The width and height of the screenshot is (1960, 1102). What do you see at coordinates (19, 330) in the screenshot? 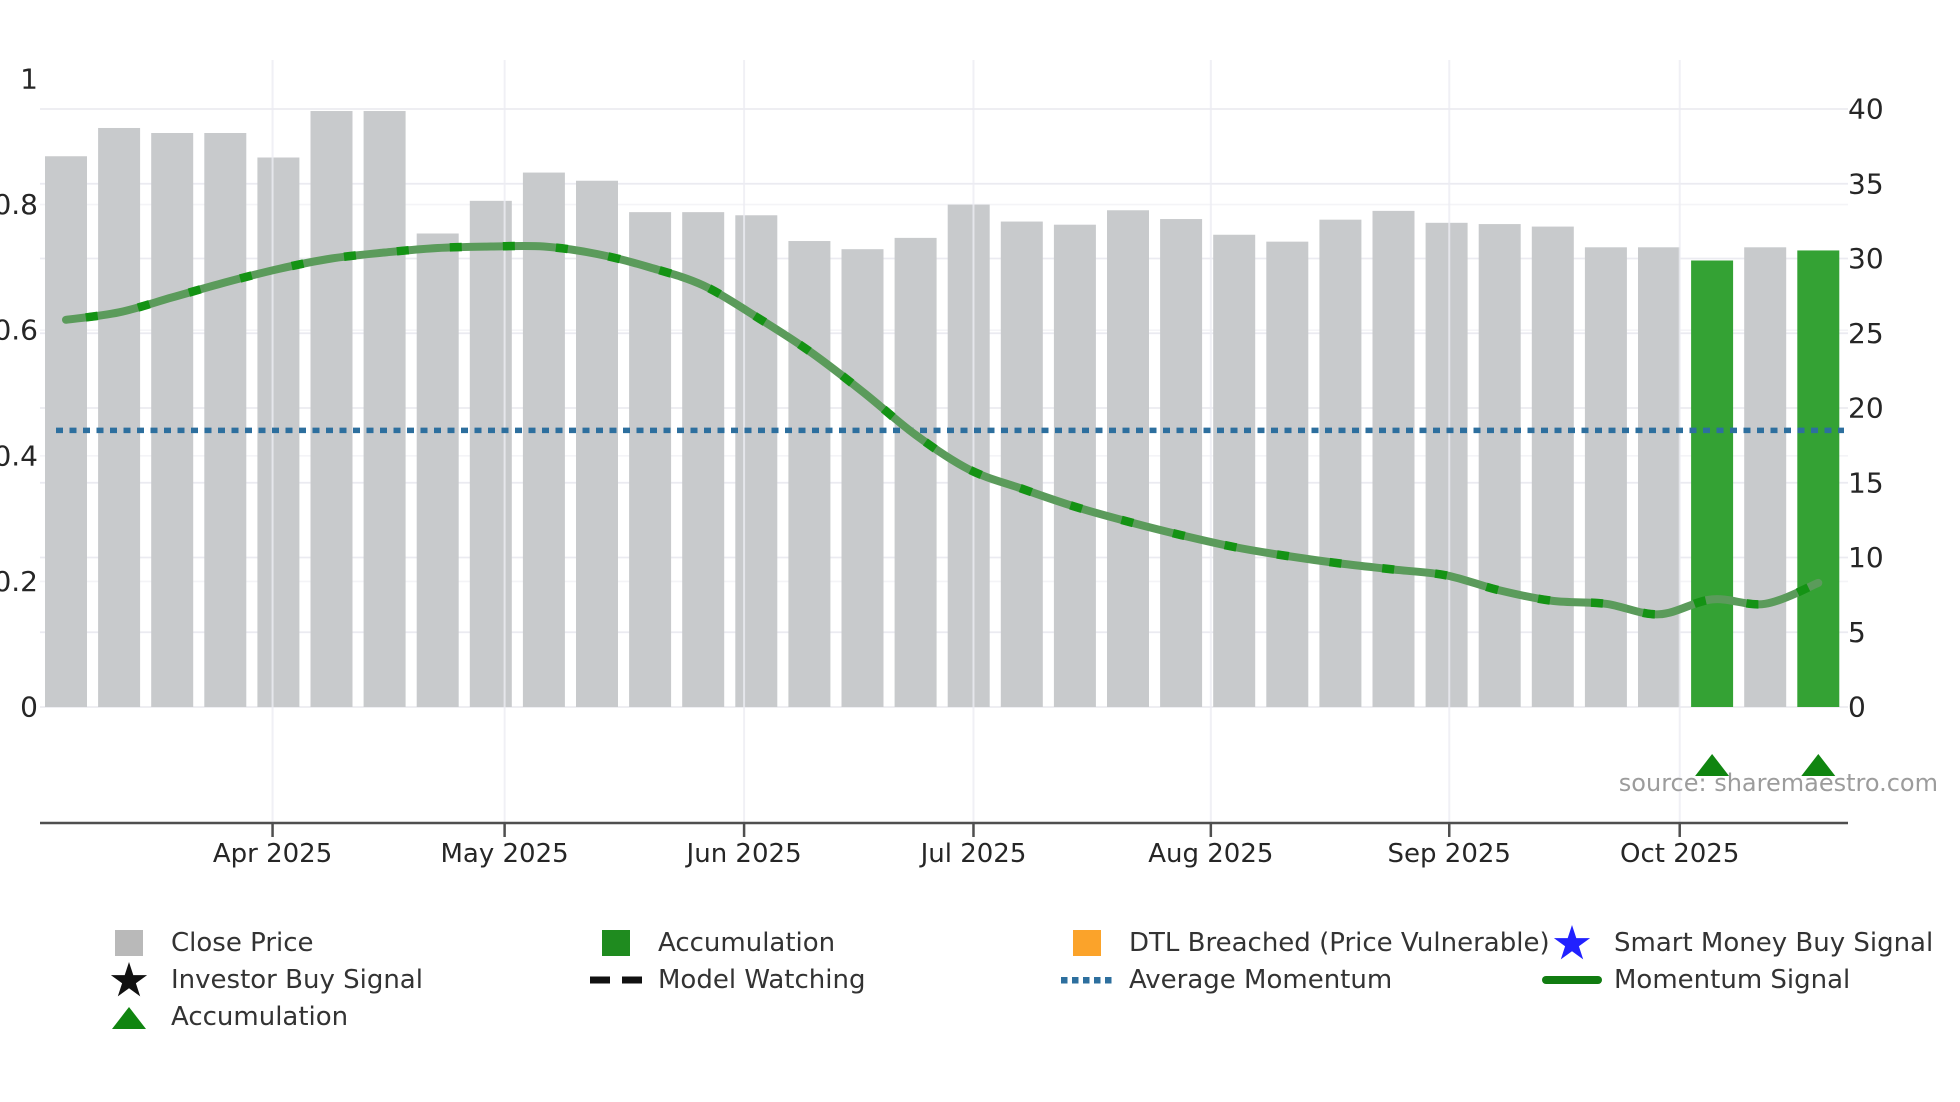
I see `left-axis-tick-label: 0.6` at bounding box center [19, 330].